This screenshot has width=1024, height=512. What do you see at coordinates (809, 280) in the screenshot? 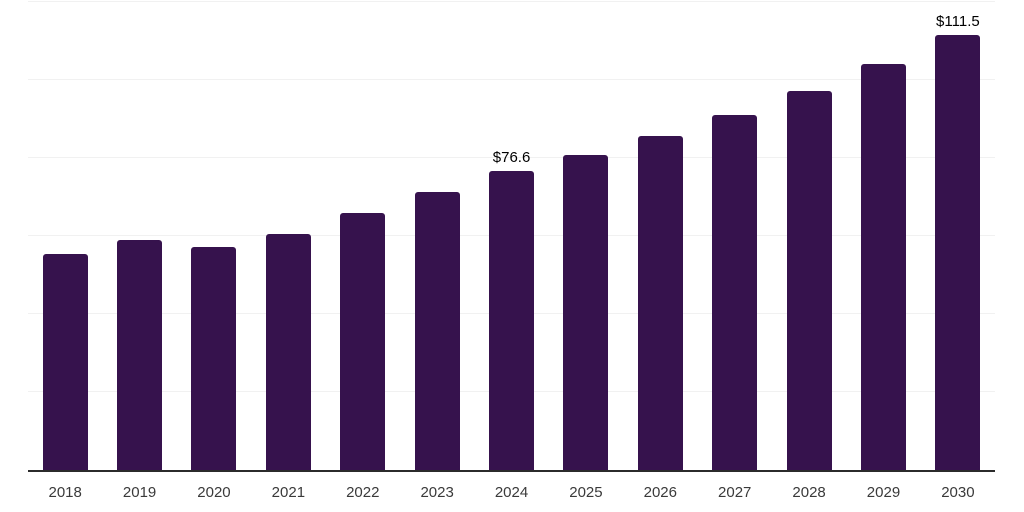
I see `bar-2028` at bounding box center [809, 280].